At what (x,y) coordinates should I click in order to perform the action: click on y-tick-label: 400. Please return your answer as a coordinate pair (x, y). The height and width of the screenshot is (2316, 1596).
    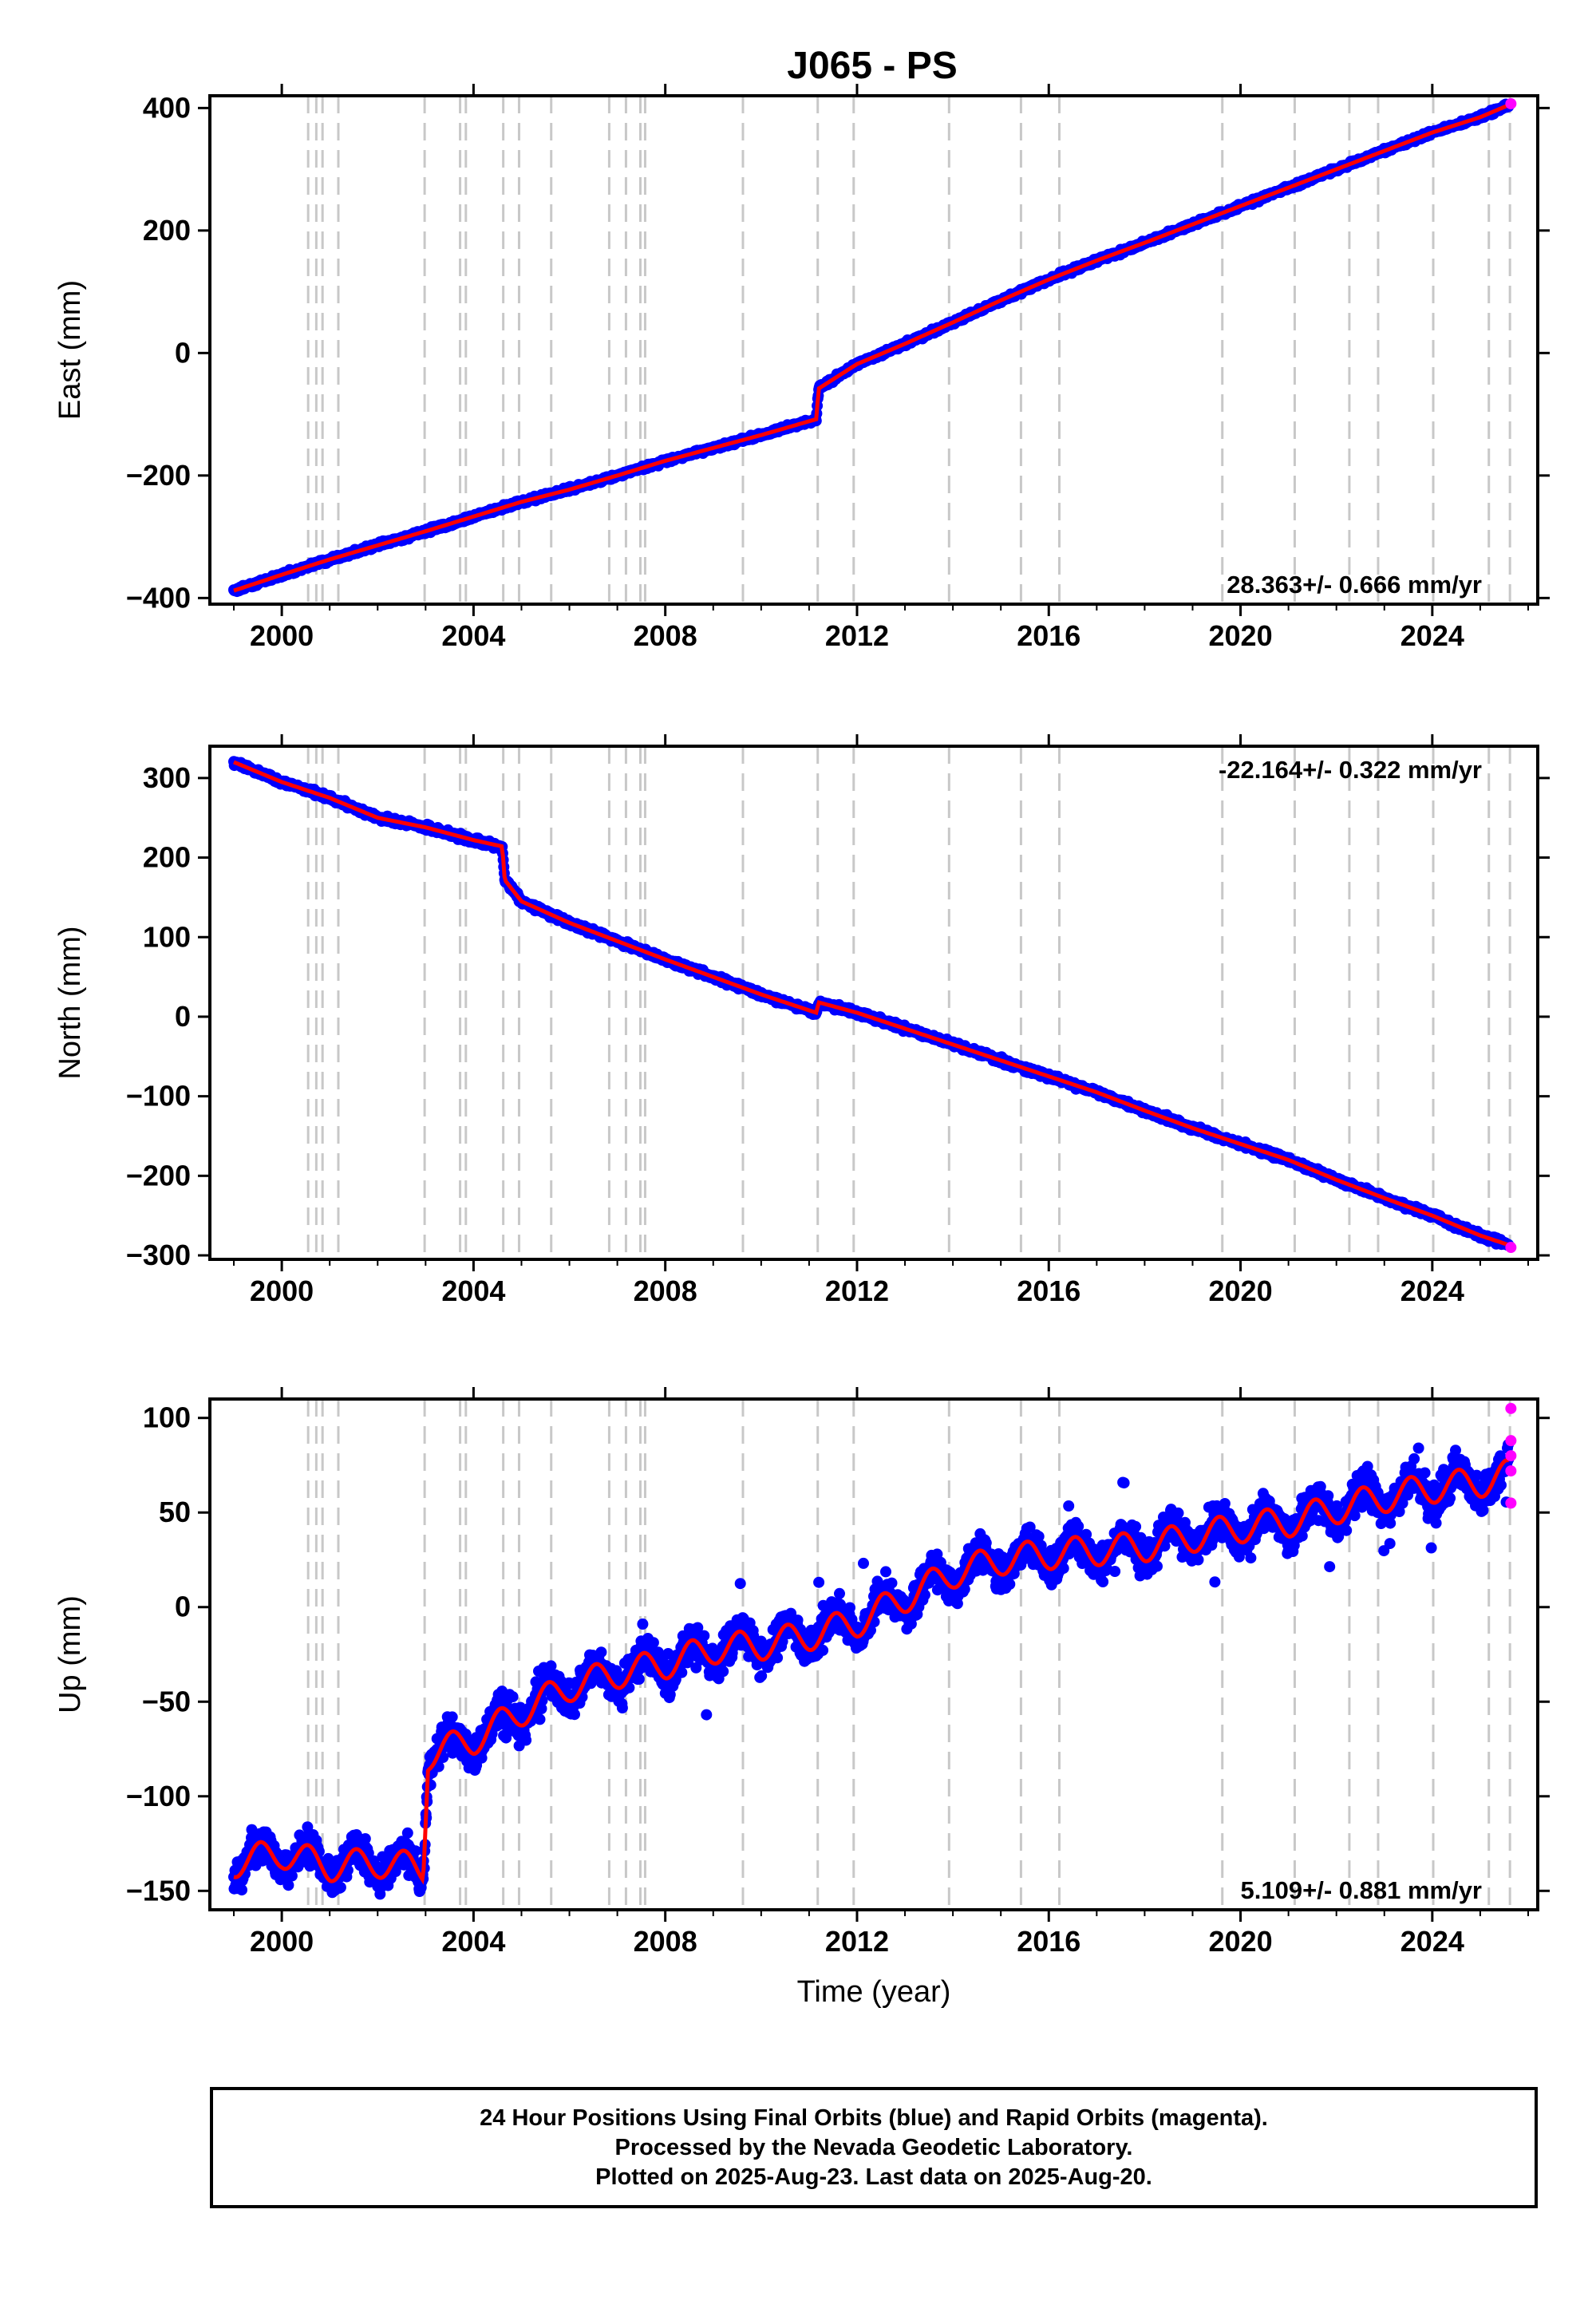
    Looking at the image, I should click on (167, 107).